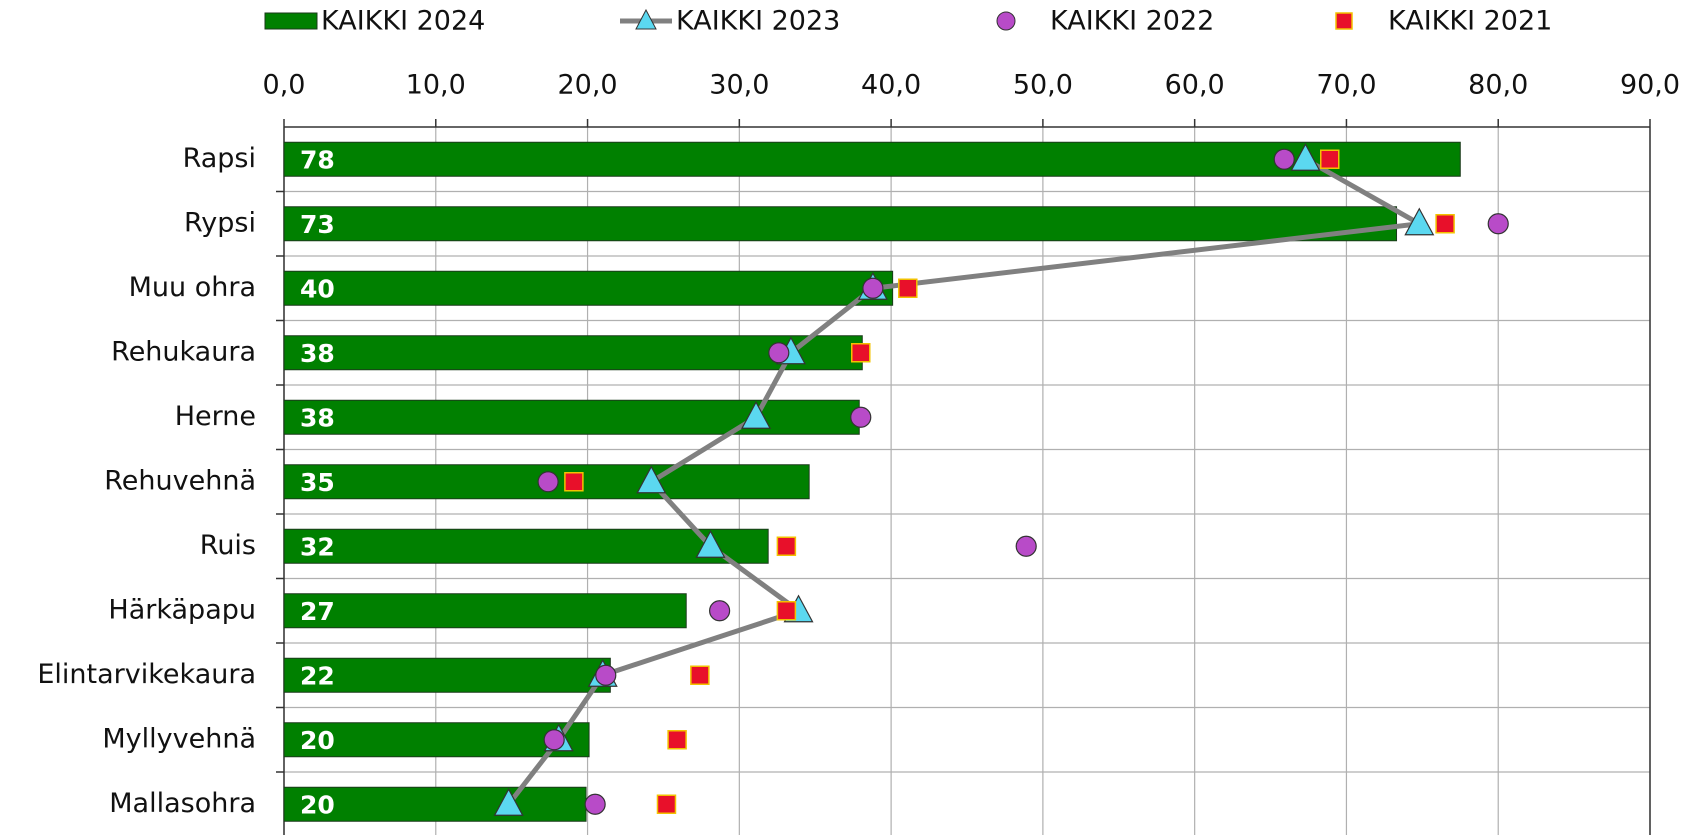 Image resolution: width=1686 pixels, height=835 pixels. I want to click on x-tick-label: 10,0, so click(436, 85).